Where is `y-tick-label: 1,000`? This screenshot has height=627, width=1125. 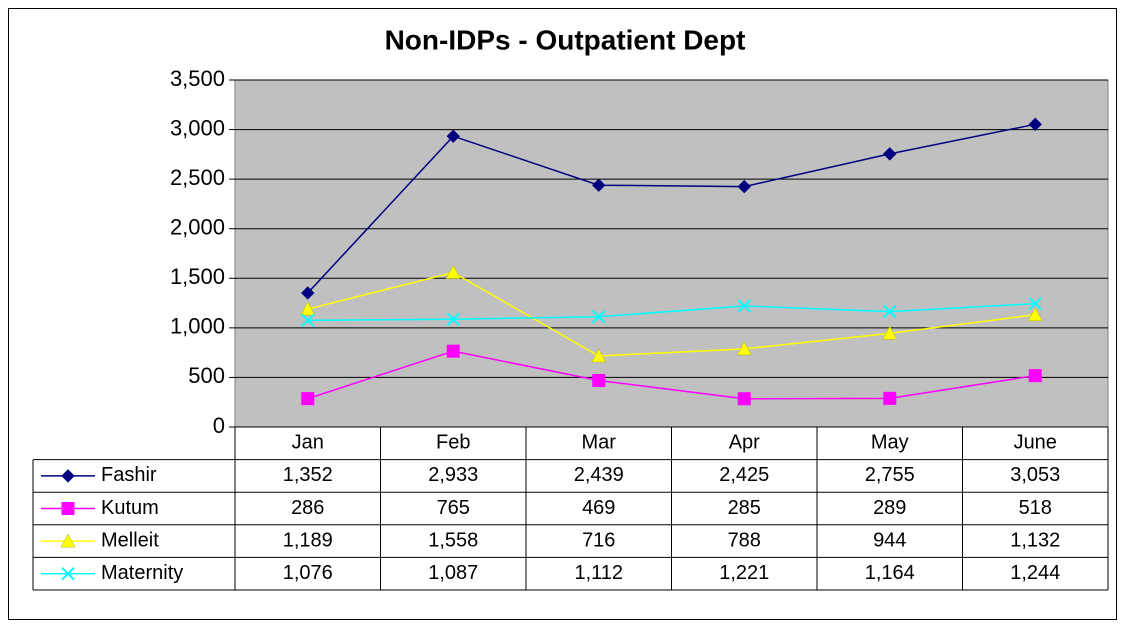 y-tick-label: 1,000 is located at coordinates (197, 326).